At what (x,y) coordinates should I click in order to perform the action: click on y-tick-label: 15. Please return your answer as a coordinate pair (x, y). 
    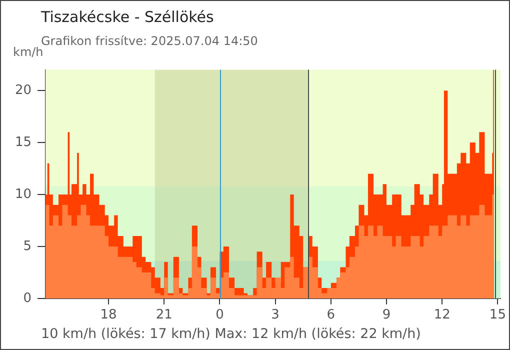
    Looking at the image, I should click on (23, 142).